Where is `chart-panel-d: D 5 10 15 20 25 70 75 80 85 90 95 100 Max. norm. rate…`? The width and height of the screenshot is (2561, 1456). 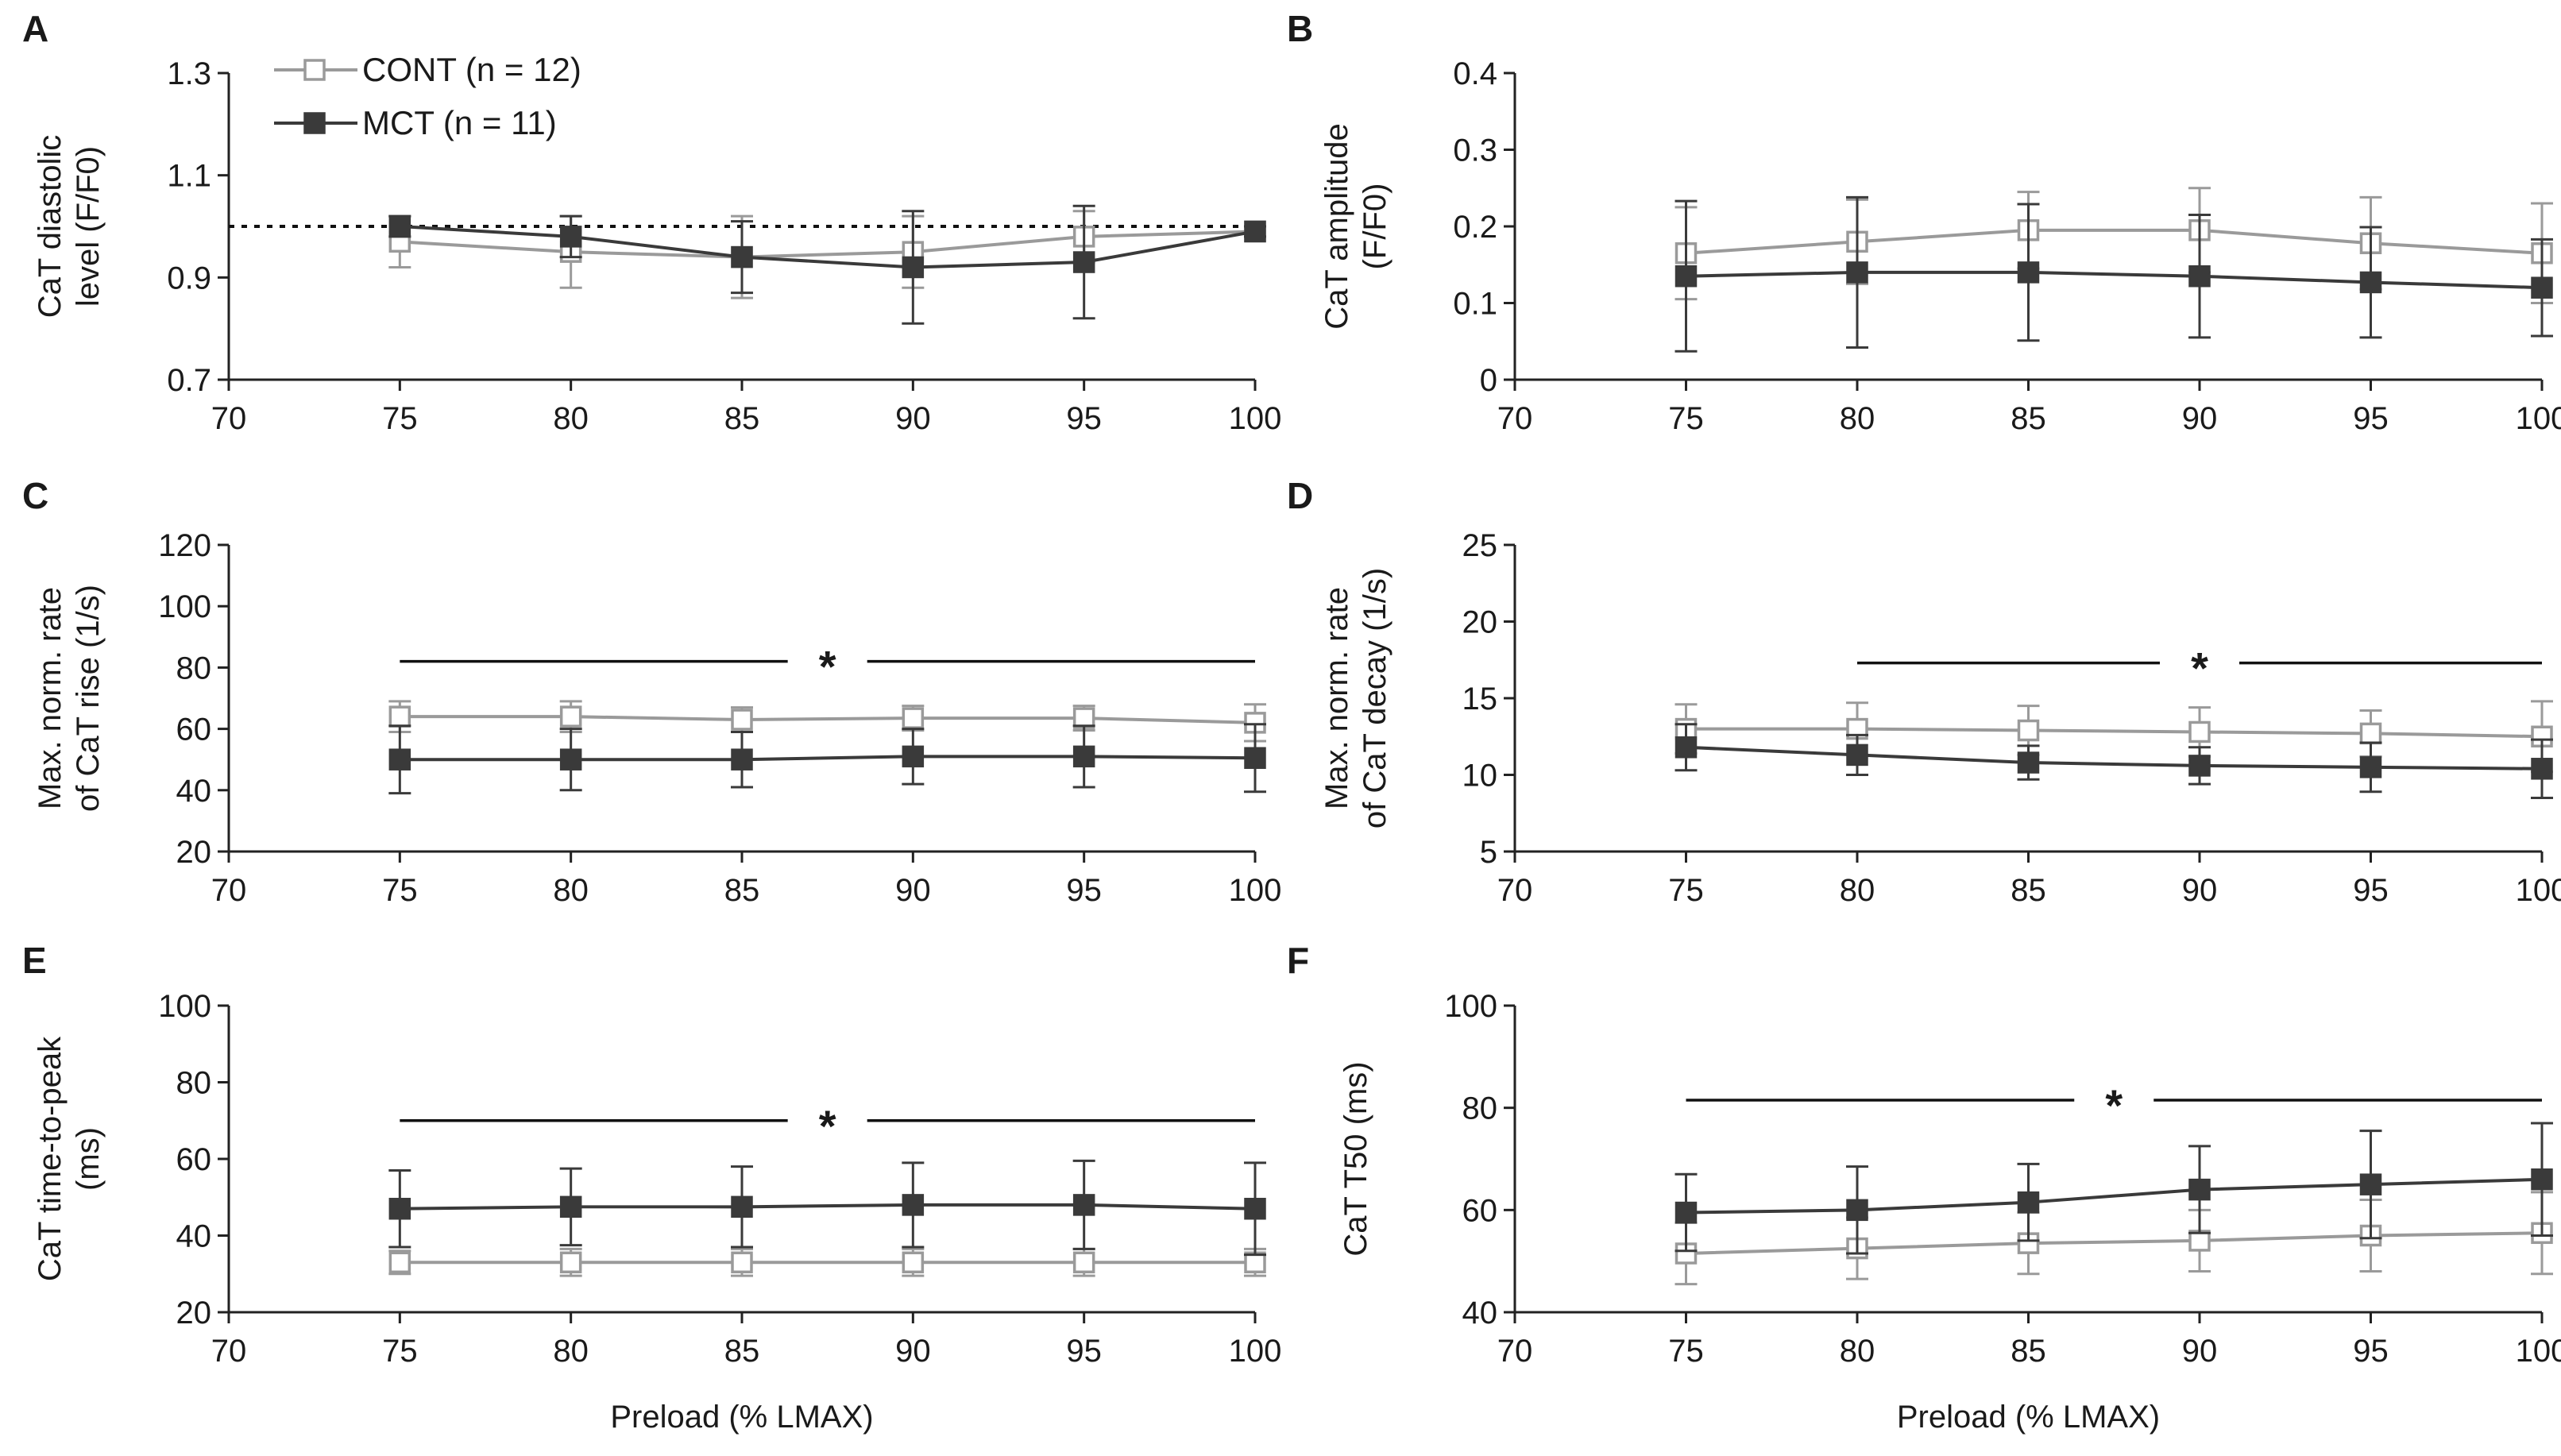
chart-panel-d: D 5 10 15 20 25 70 75 80 85 90 95 100 Max. norm. rate… is located at coordinates (1924, 691).